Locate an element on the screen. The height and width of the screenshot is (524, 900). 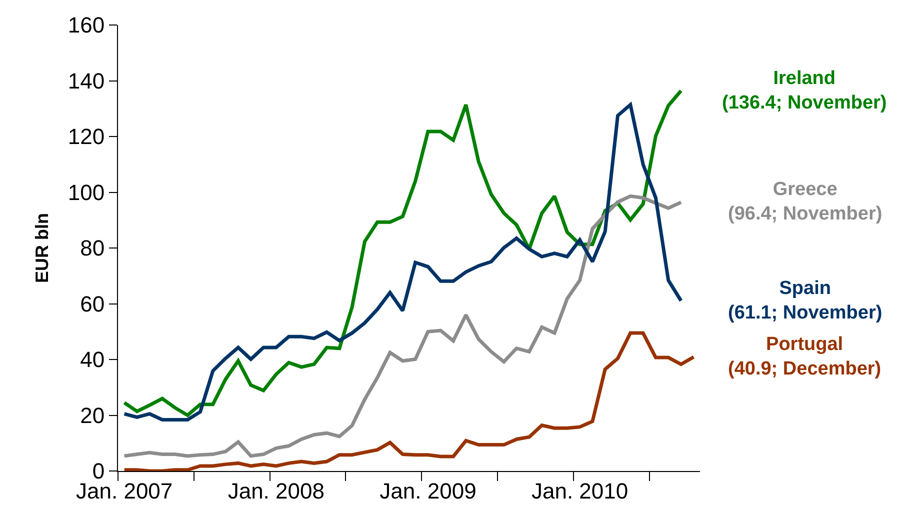
y-tick-label: 40 is located at coordinates (92, 359).